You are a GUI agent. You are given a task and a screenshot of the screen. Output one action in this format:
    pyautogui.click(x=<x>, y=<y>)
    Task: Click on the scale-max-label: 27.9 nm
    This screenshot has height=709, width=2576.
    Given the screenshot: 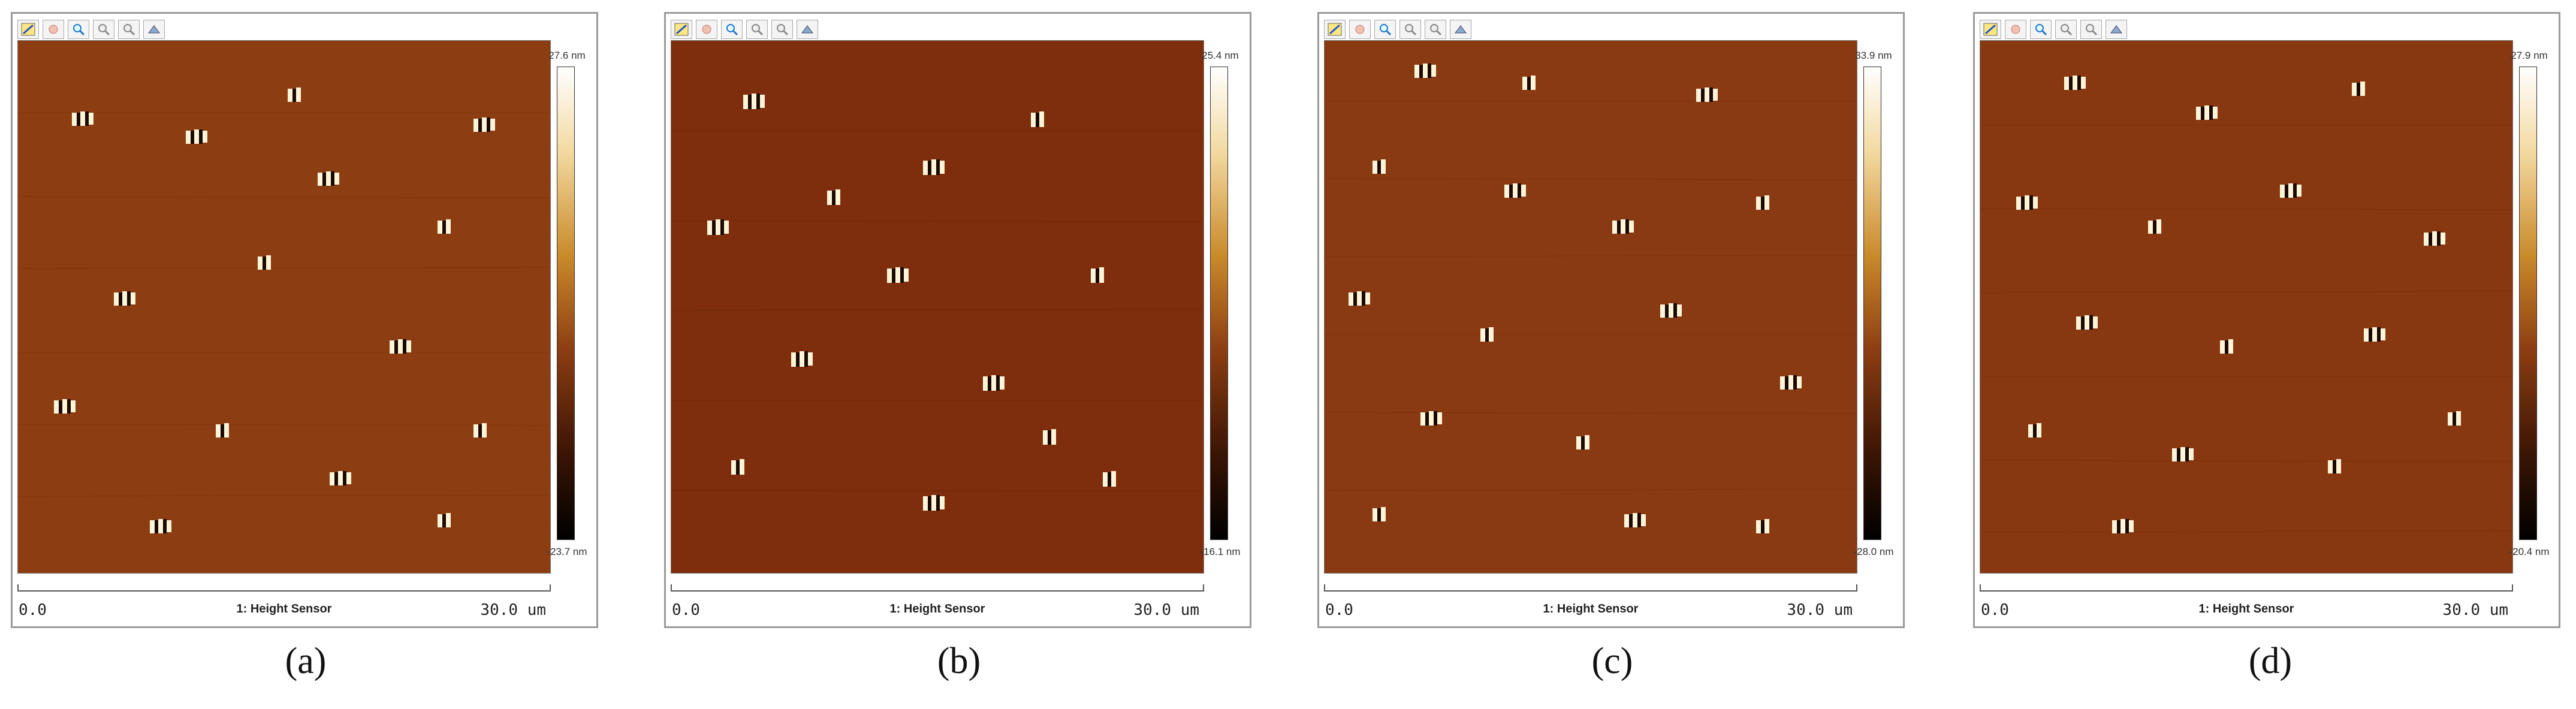 What is the action you would take?
    pyautogui.click(x=2529, y=56)
    